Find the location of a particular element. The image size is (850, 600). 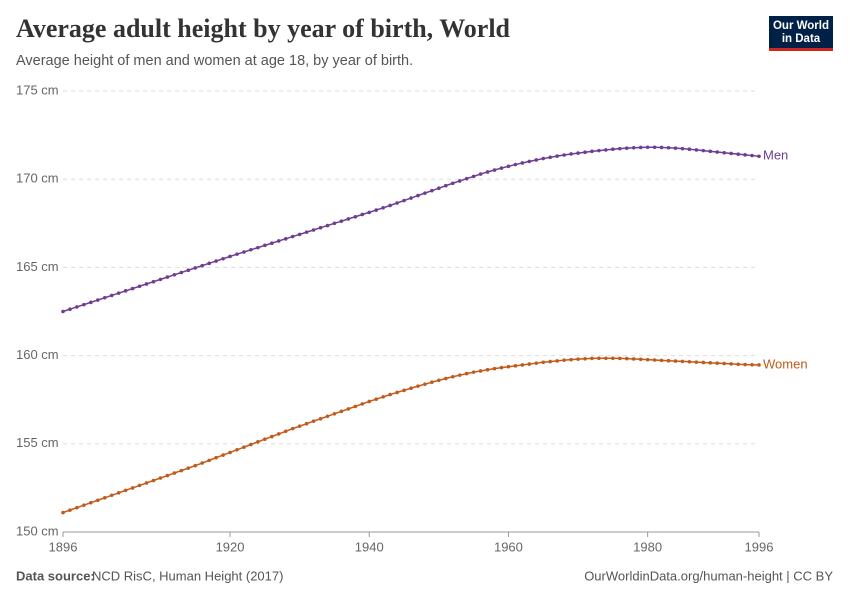

y-tick-label: 170 cm is located at coordinates (37, 178).